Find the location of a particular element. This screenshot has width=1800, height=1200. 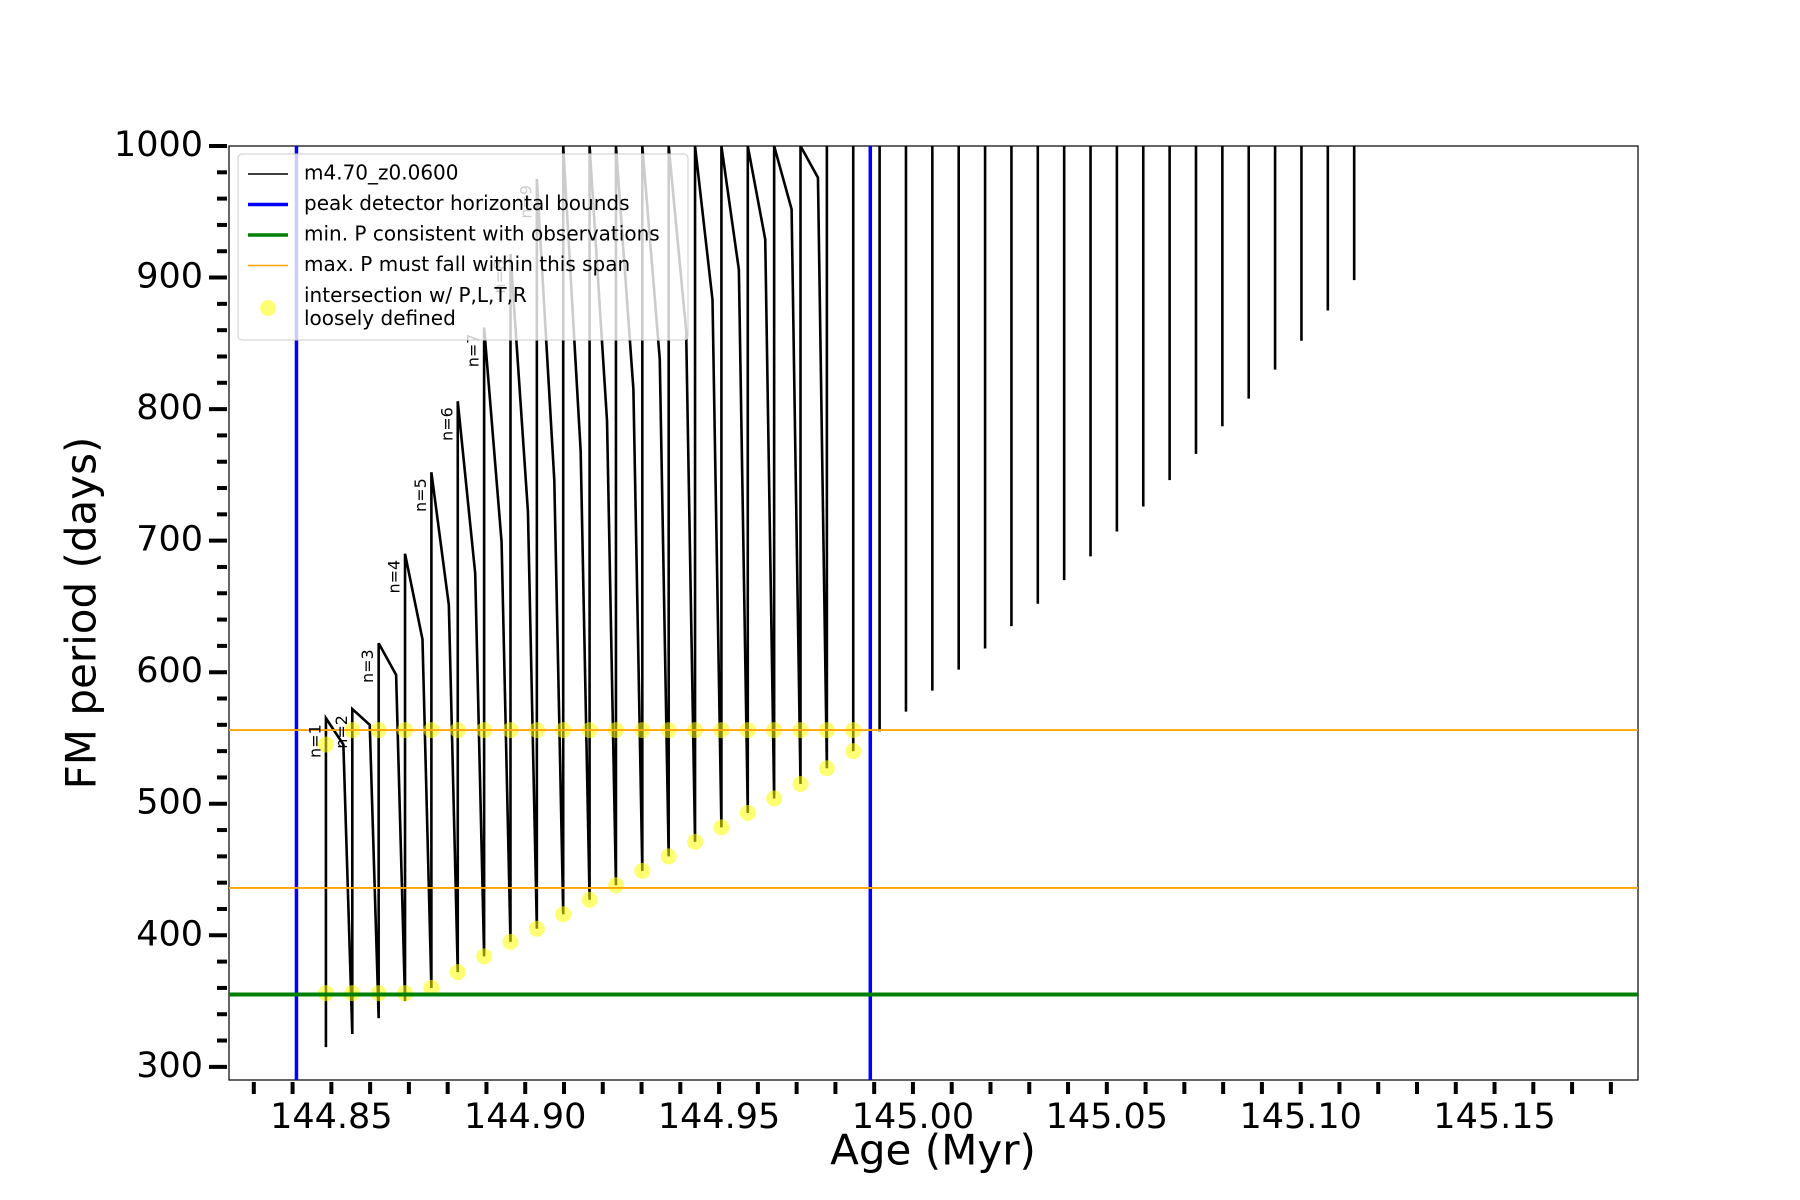

x-axis-label: Age (Myr) is located at coordinates (933, 1150).